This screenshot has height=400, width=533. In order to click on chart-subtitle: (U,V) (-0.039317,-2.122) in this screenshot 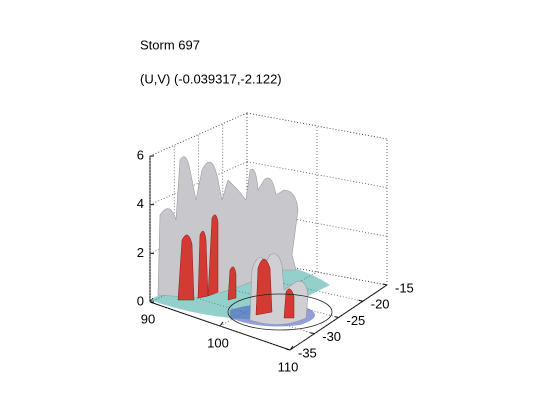, I will do `click(211, 78)`.